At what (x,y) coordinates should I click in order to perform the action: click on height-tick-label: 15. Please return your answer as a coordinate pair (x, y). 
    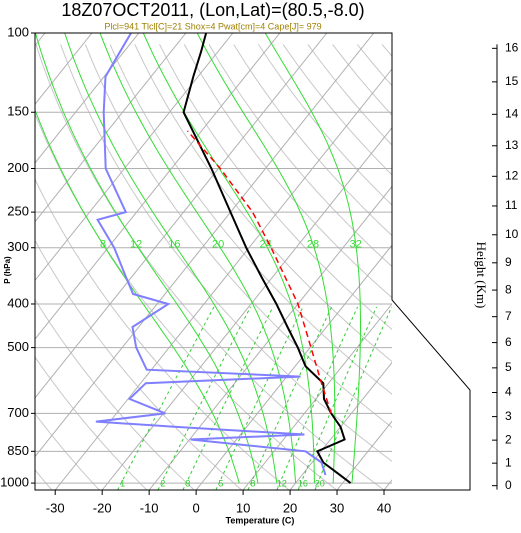
    Looking at the image, I should click on (512, 81).